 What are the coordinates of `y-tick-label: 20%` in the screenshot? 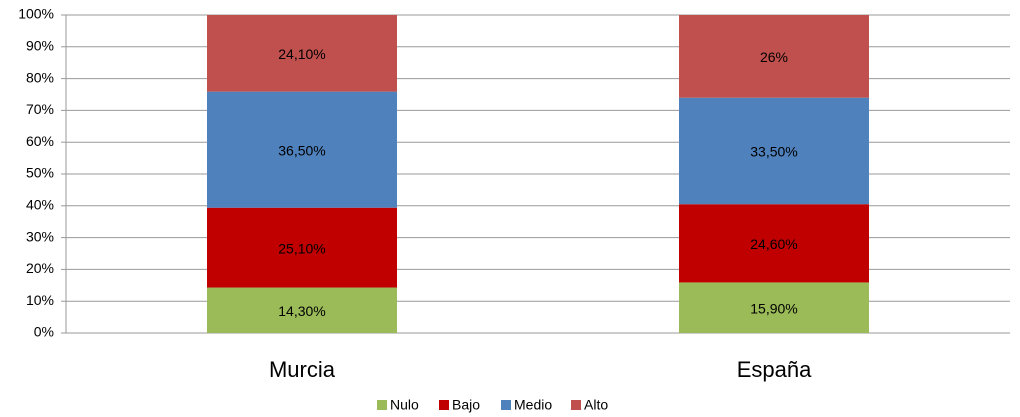 It's located at (40, 268).